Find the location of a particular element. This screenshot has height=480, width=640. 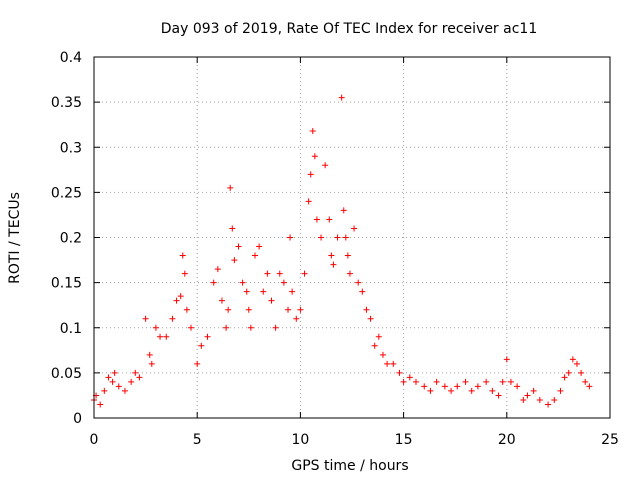

y-tick-label: 0.1 is located at coordinates (71, 329).